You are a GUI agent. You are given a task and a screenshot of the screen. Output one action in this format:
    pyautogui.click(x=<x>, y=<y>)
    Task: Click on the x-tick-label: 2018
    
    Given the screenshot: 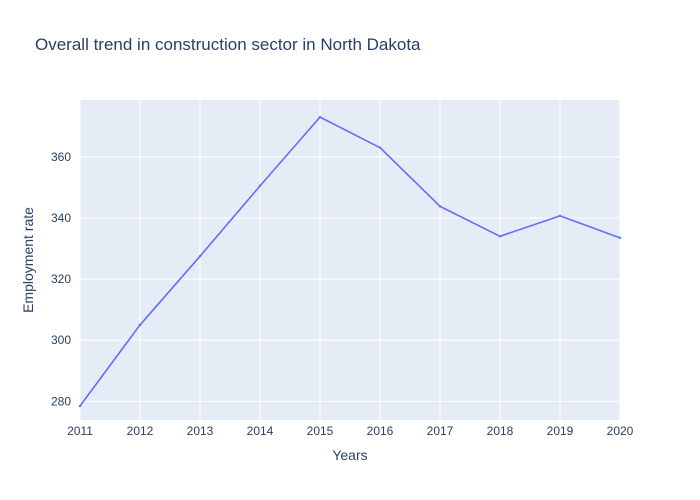 What is the action you would take?
    pyautogui.click(x=500, y=431)
    